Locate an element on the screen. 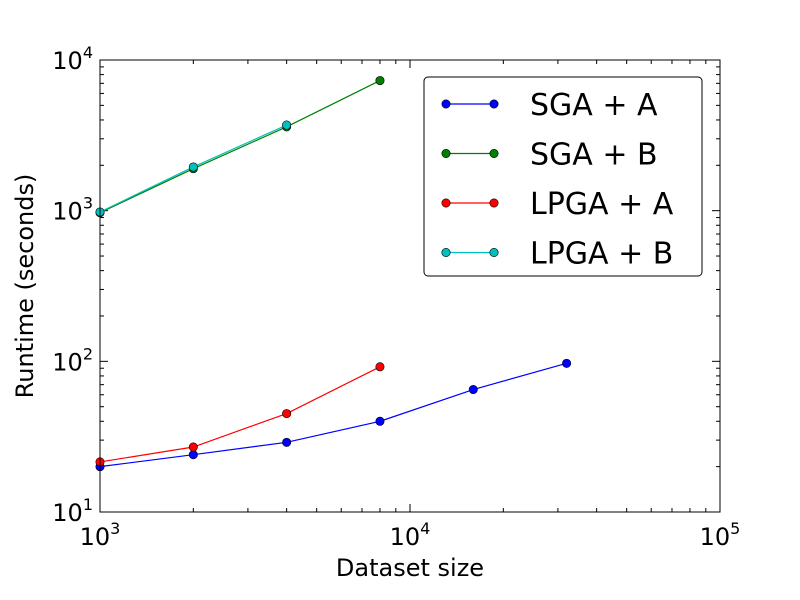 Image resolution: width=800 pixels, height=600 pixels. x-tick-label: 10⁵ is located at coordinates (720, 535).